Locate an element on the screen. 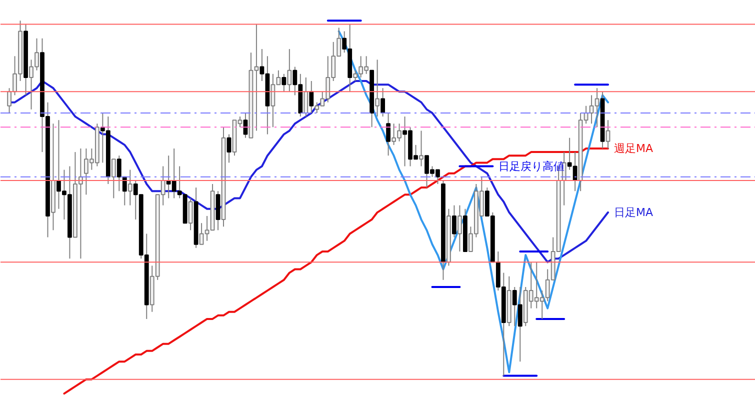 The height and width of the screenshot is (402, 755). series-label: 日足戻り高値 is located at coordinates (531, 166).